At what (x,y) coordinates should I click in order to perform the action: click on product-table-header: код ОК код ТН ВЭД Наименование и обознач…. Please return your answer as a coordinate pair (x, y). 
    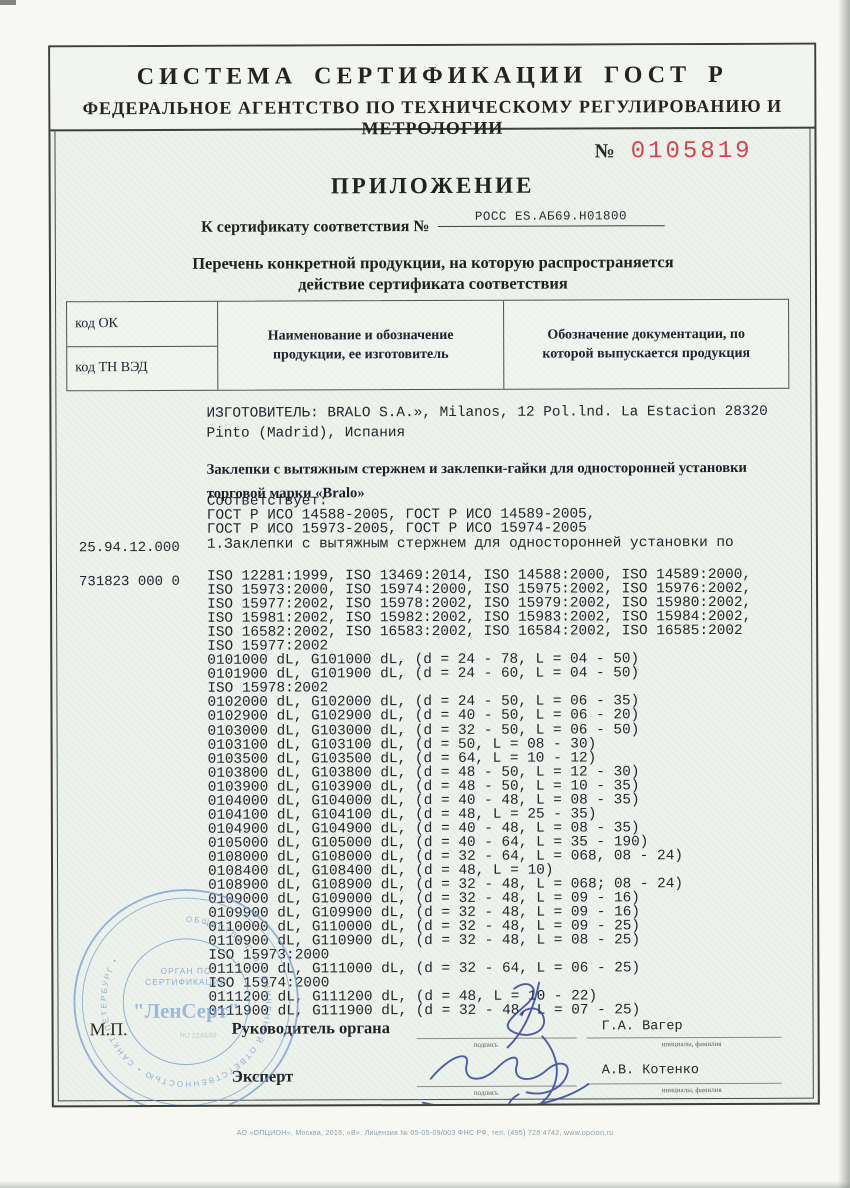
    Looking at the image, I should click on (428, 345).